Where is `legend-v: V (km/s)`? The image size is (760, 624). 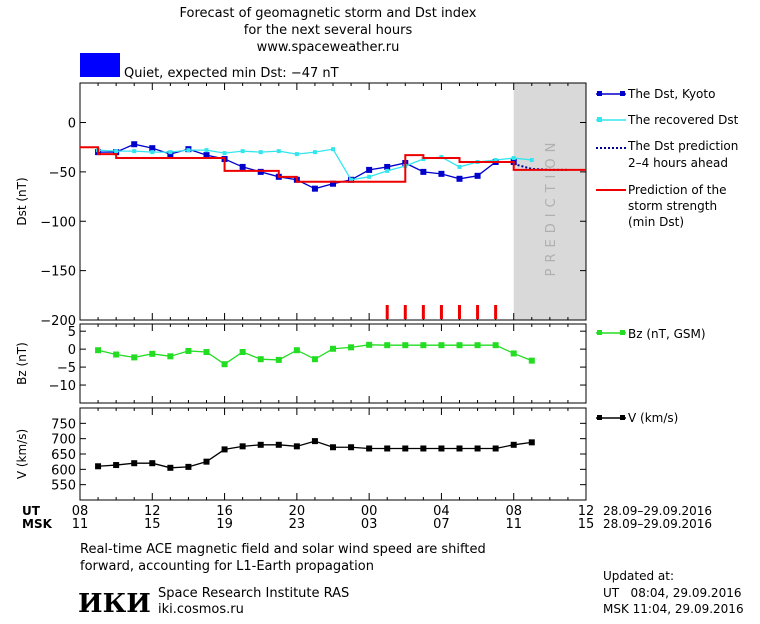 legend-v: V (km/s) is located at coordinates (637, 418).